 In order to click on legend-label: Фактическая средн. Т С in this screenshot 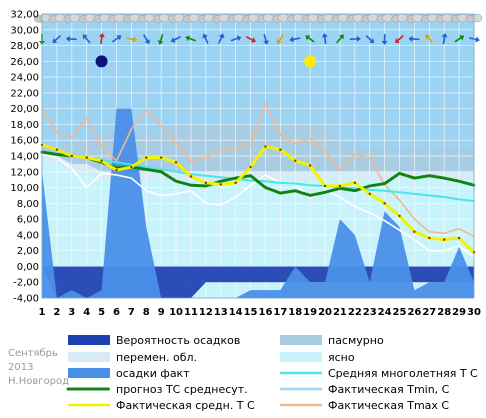, I will do `click(185, 405)`.